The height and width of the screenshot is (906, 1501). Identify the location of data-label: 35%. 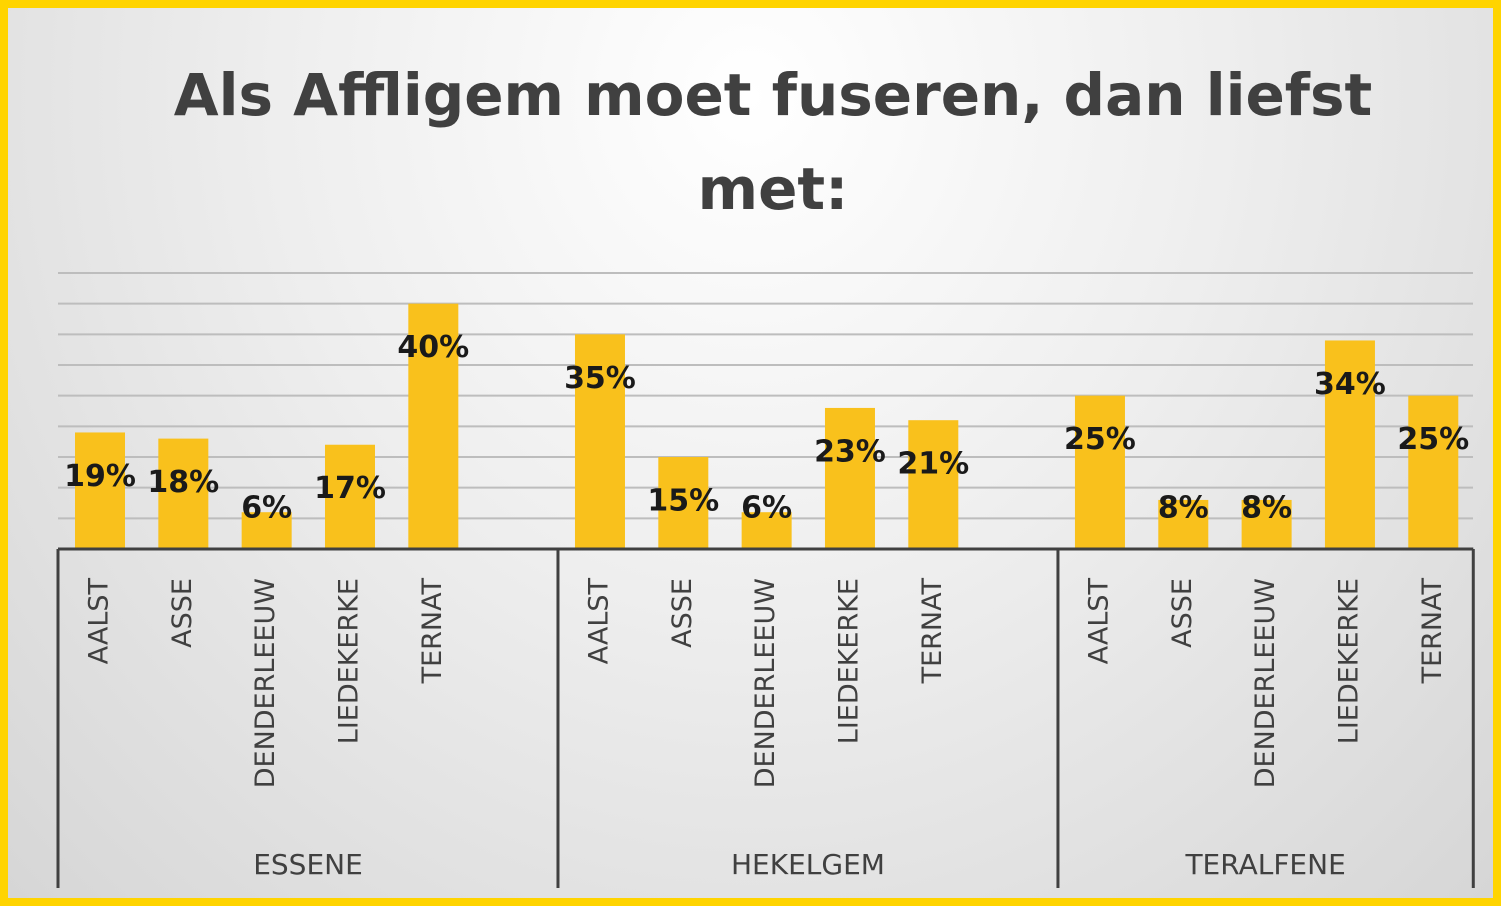
(600, 378).